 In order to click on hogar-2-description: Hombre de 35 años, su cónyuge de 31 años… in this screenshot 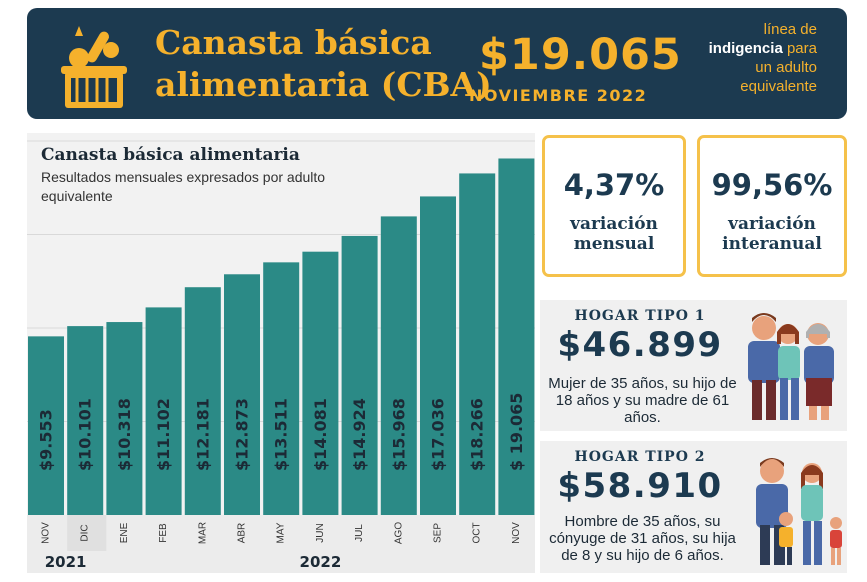, I will do `click(642, 538)`.